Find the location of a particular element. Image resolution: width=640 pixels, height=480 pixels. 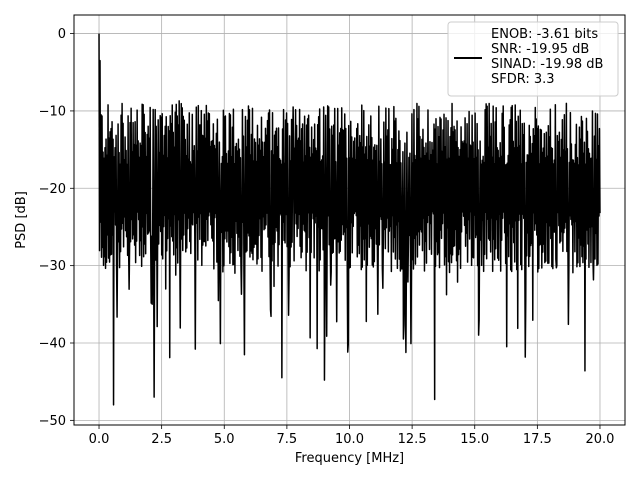

x-tick-label: 7.5 is located at coordinates (287, 439).